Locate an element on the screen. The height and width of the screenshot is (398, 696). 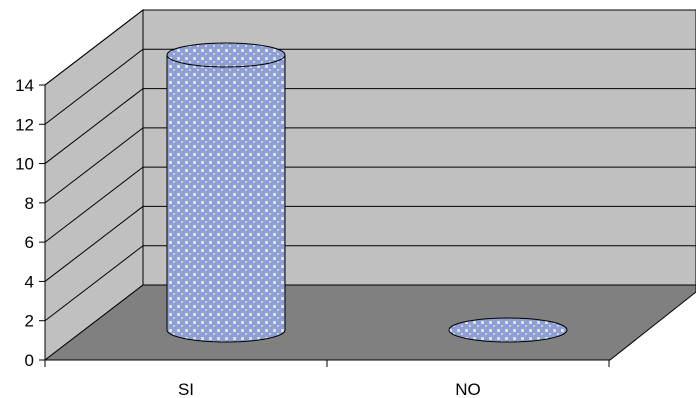
y-tick-label: 12 is located at coordinates (24, 124).